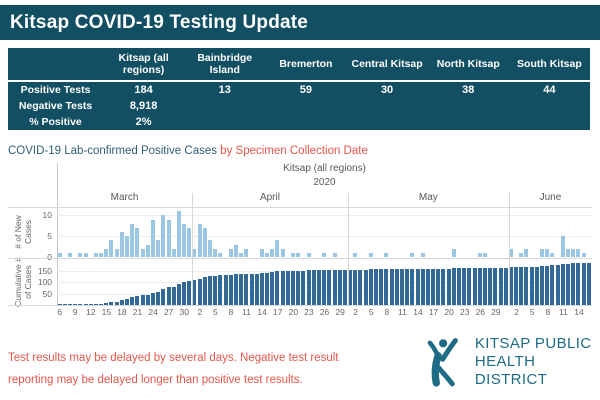 Image resolution: width=600 pixels, height=400 pixels. Describe the element at coordinates (143, 90) in the screenshot. I see `table-value-cell: 184` at that location.